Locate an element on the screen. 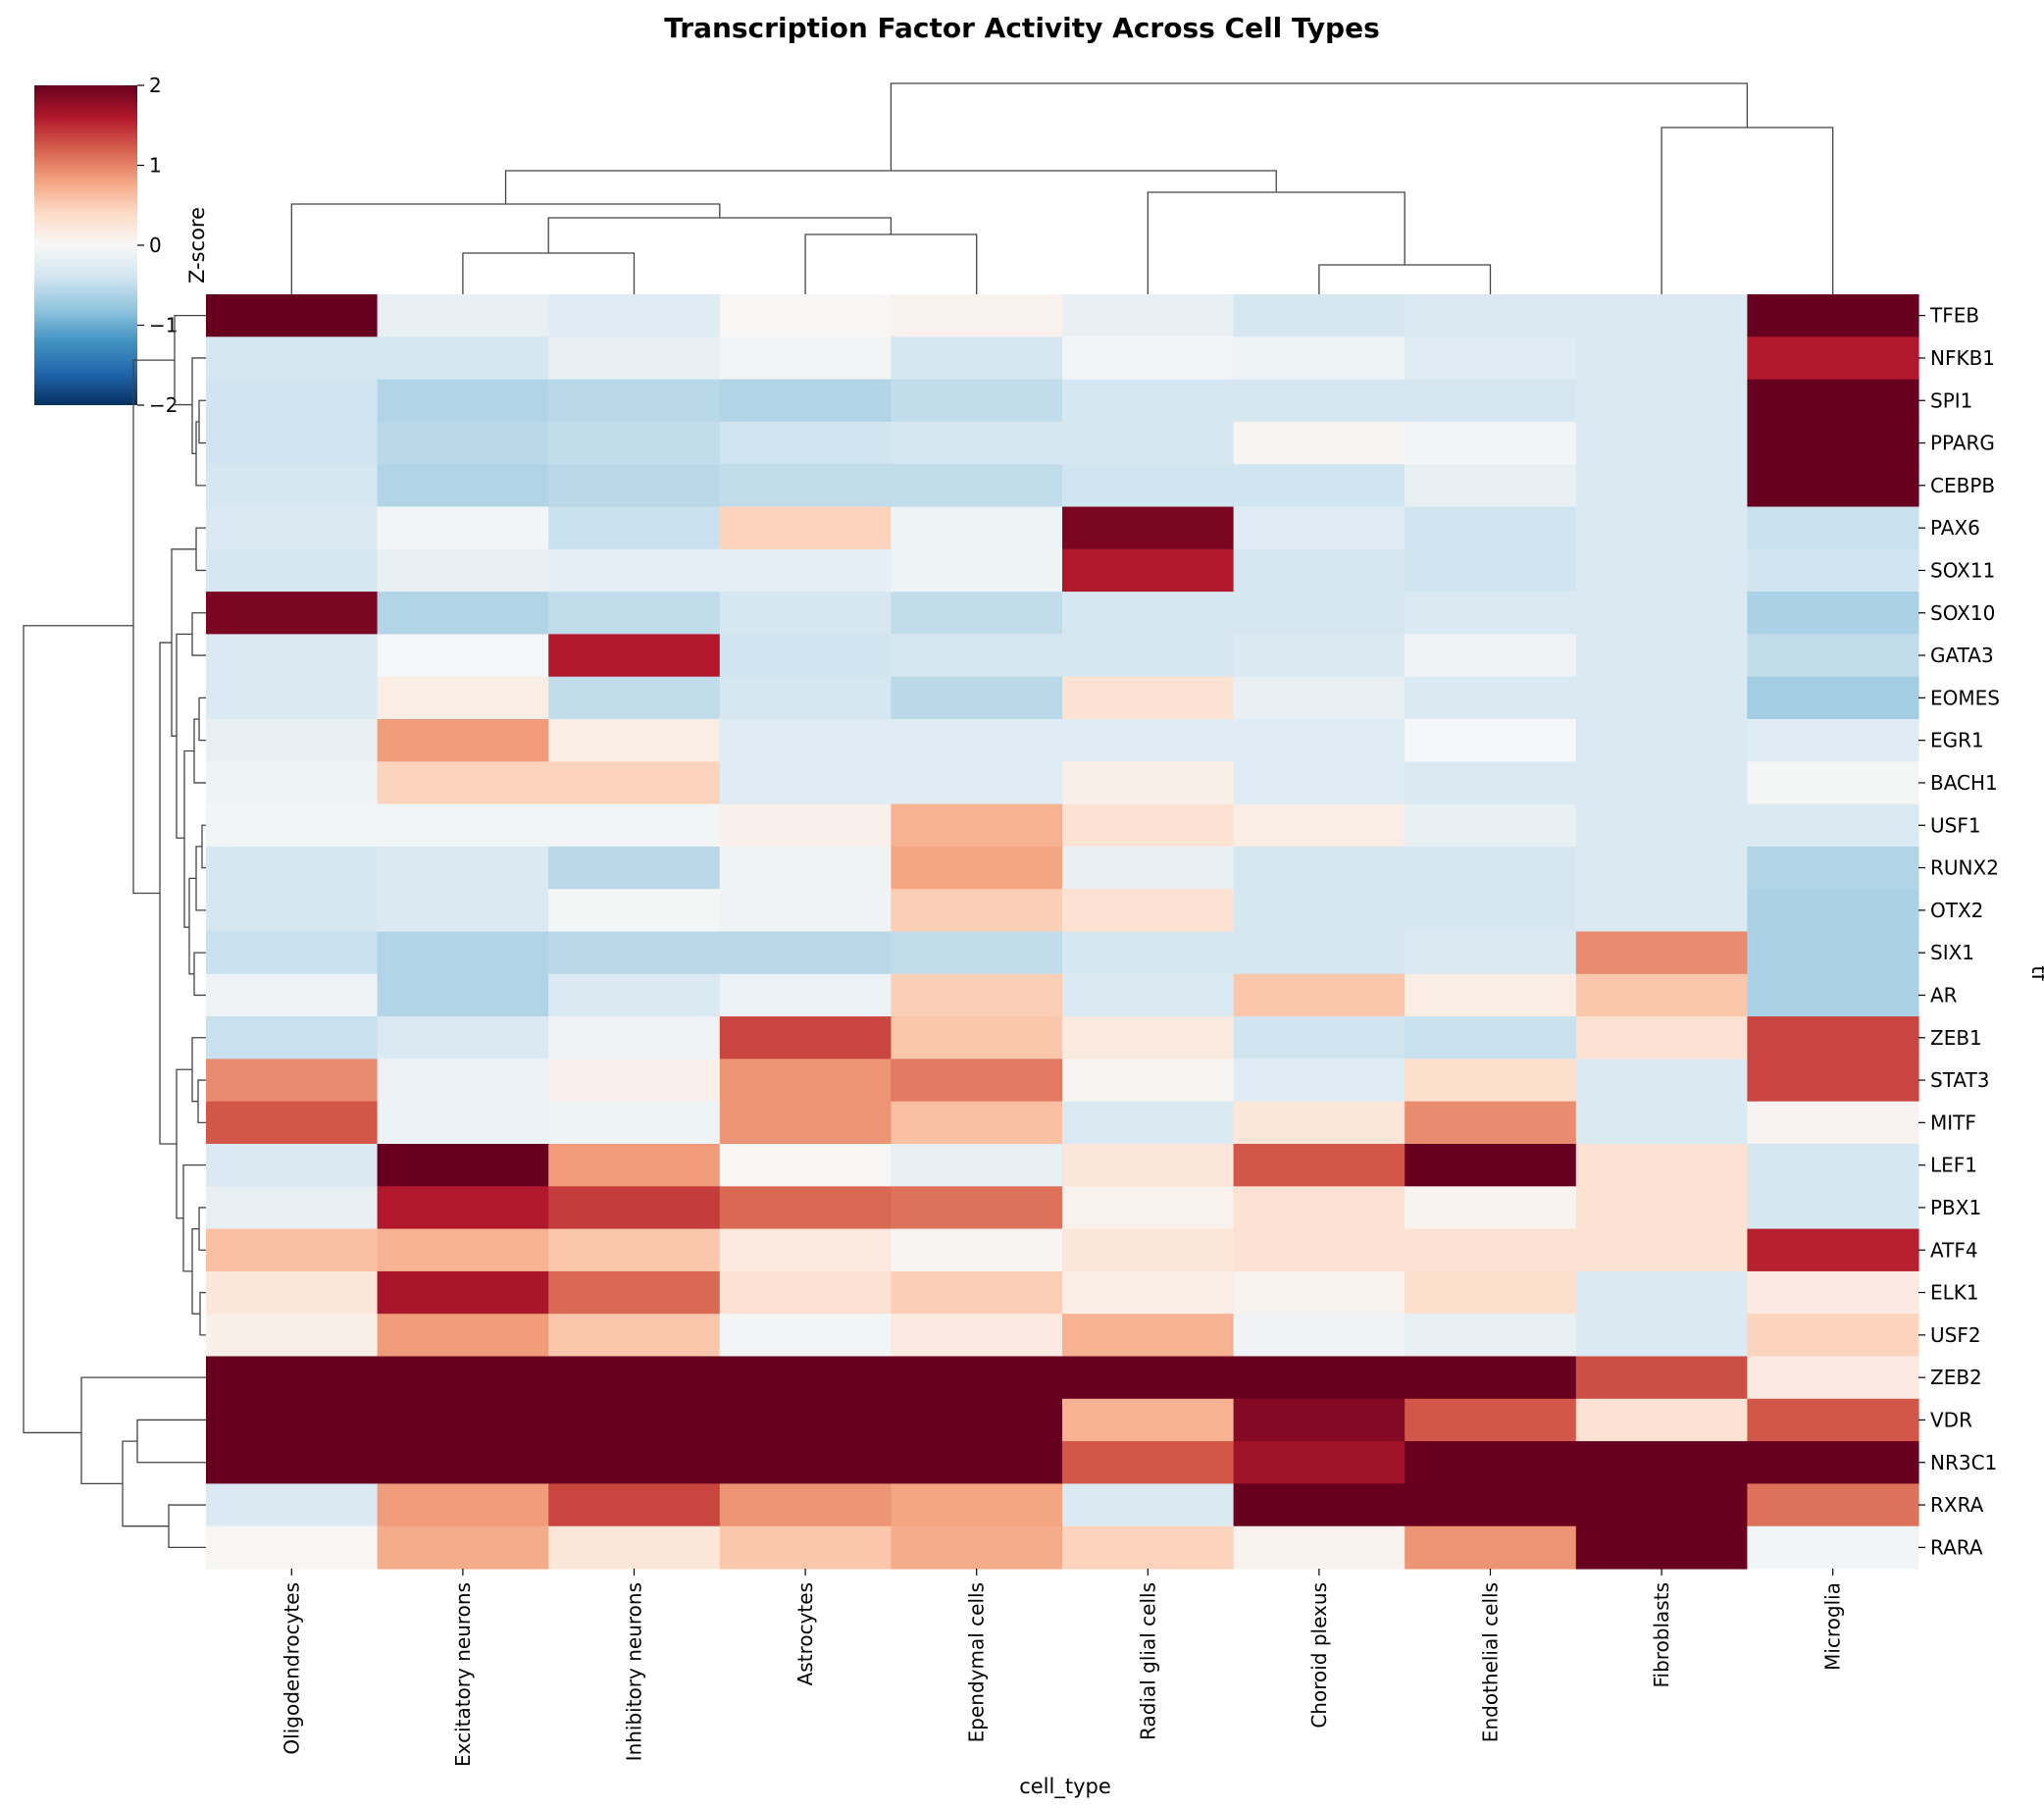  colorbar: 2 1 0 −1 −2 Z-score is located at coordinates (122, 245).